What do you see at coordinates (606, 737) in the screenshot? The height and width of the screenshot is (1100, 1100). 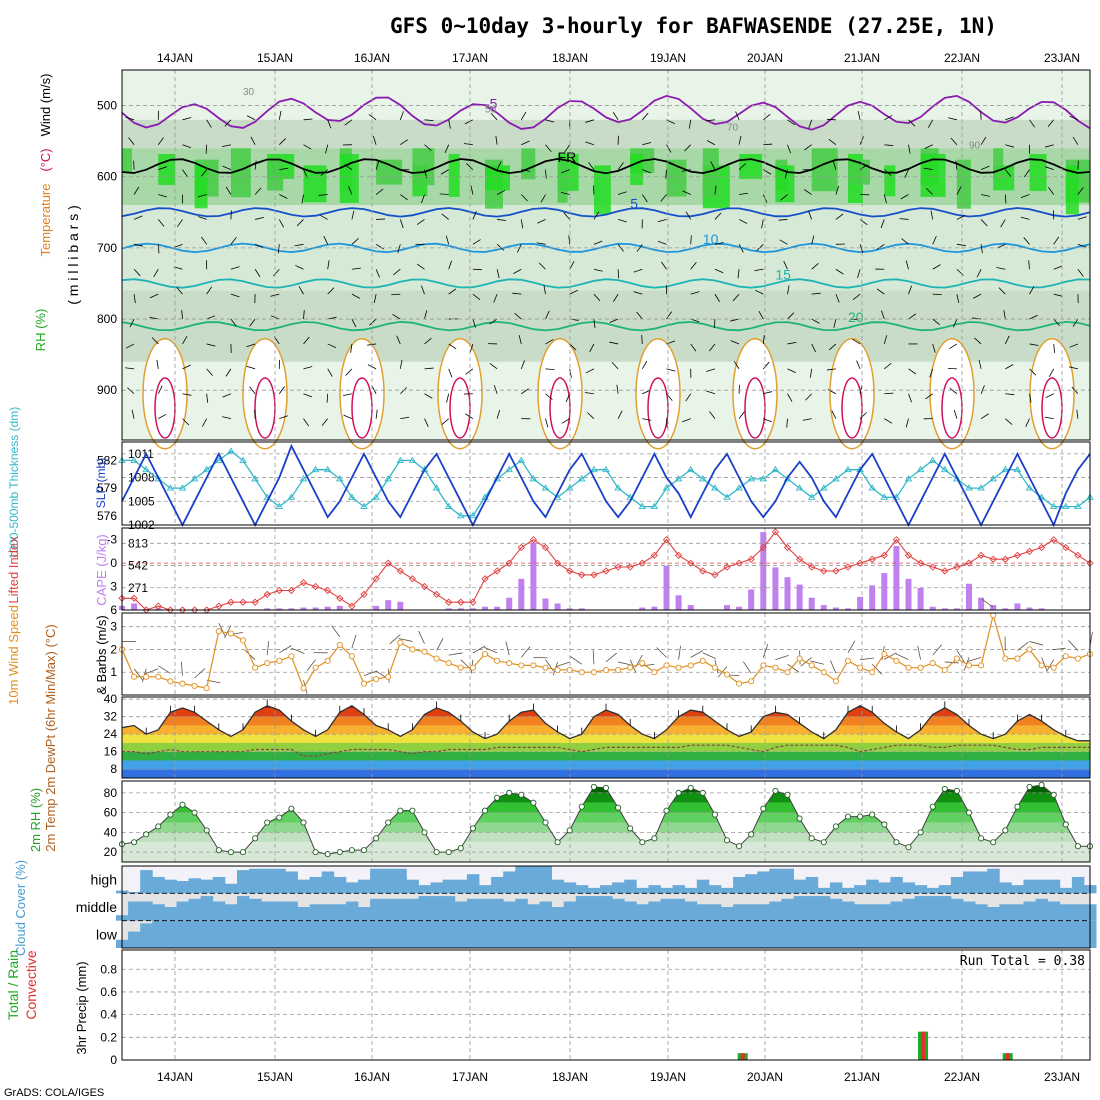 I see `panel-temp-frame` at bounding box center [606, 737].